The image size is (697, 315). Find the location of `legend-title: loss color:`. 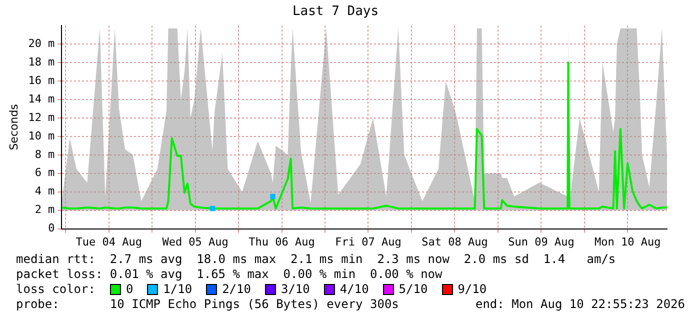

legend-title: loss color: is located at coordinates (56, 289).